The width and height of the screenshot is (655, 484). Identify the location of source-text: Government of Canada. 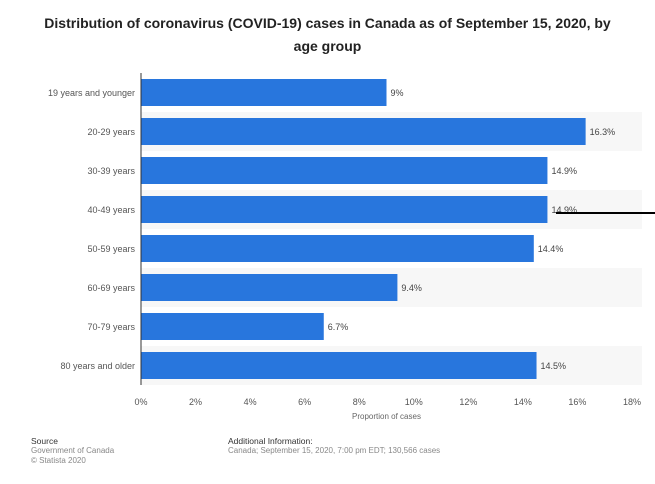
(73, 450).